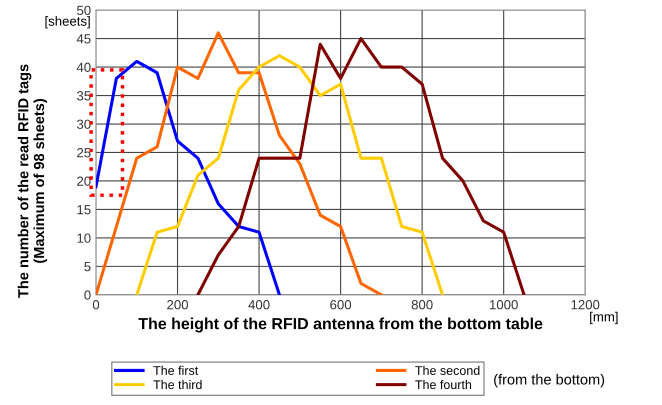 This screenshot has height=405, width=662. Describe the element at coordinates (83, 67) in the screenshot. I see `y-tick-label: 40` at that location.